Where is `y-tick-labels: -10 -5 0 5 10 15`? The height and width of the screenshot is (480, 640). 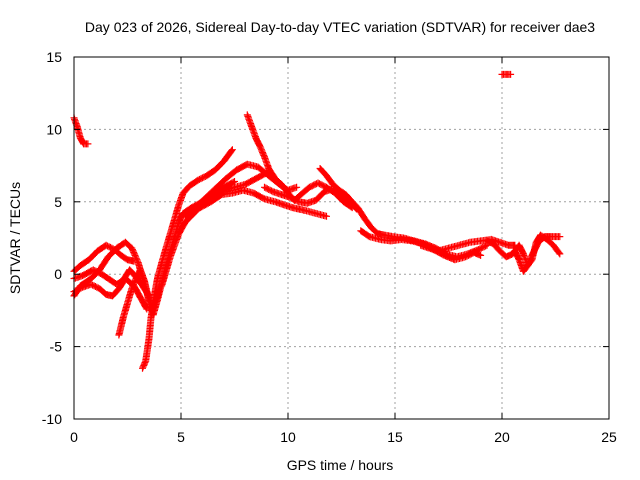
y-tick-labels: -10 -5 0 5 10 15 is located at coordinates (52, 238).